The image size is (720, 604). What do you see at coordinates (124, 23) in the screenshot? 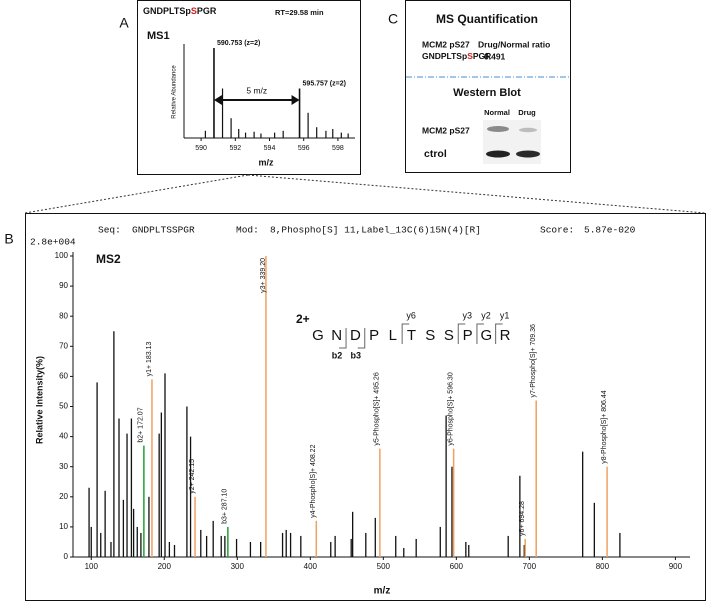
I see `panel-label: A` at bounding box center [124, 23].